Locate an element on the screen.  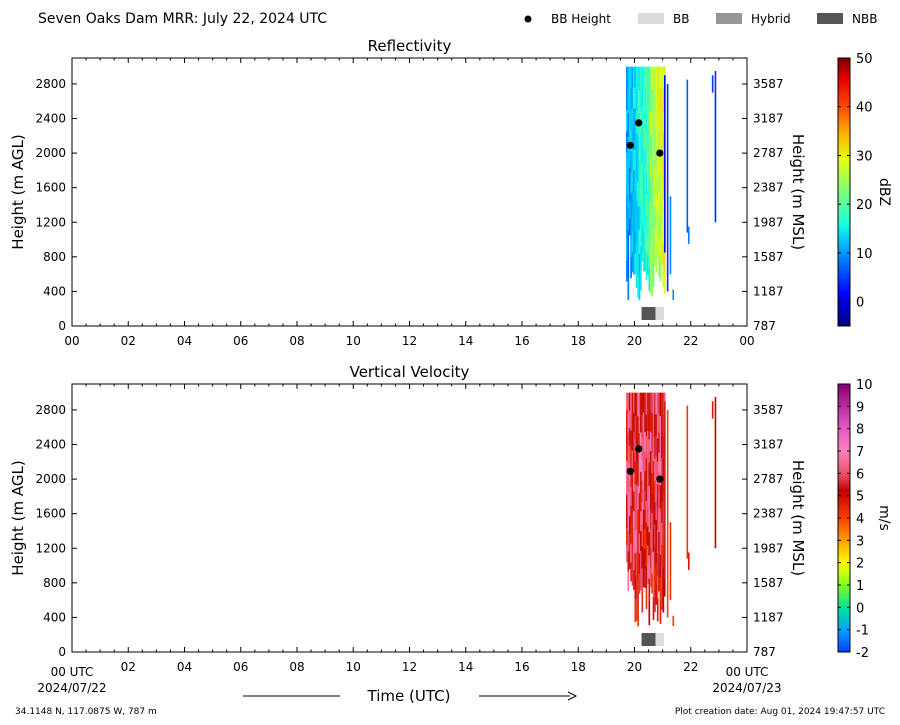
y-tick-label: 800 is located at coordinates (54, 257).